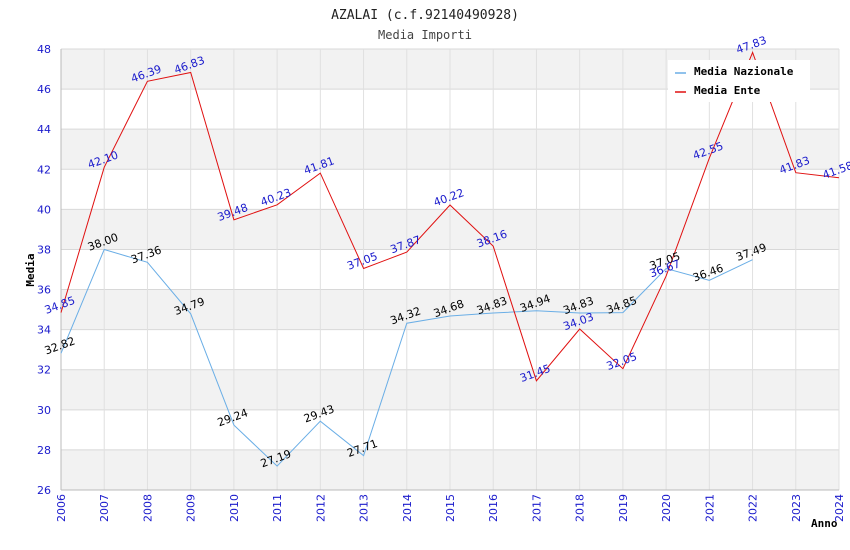 The width and height of the screenshot is (850, 550). Describe the element at coordinates (60, 346) in the screenshot. I see `data-label: 32.82` at that location.